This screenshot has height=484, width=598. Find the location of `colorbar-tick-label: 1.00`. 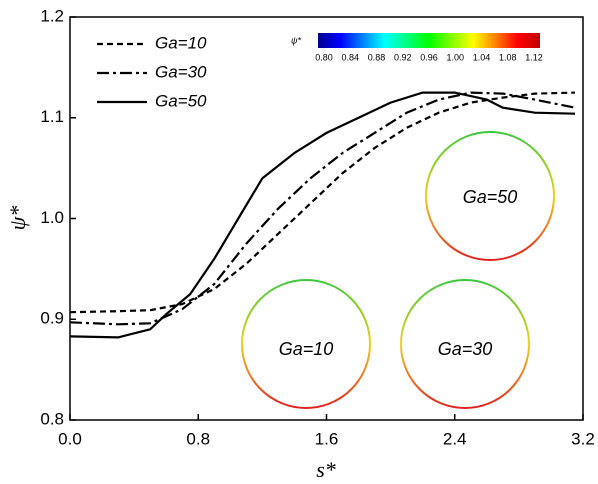

colorbar-tick-label: 1.00 is located at coordinates (455, 57).